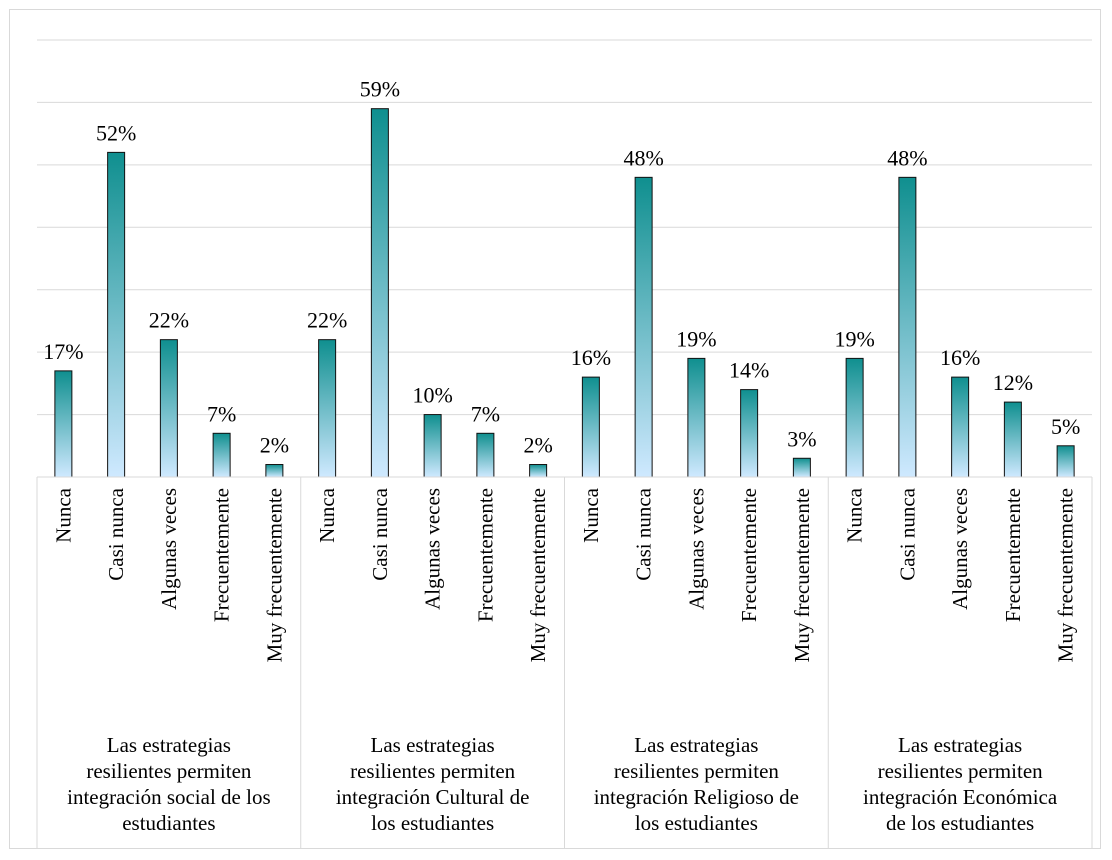 The height and width of the screenshot is (860, 1112). What do you see at coordinates (432, 395) in the screenshot?
I see `data-label: 10%` at bounding box center [432, 395].